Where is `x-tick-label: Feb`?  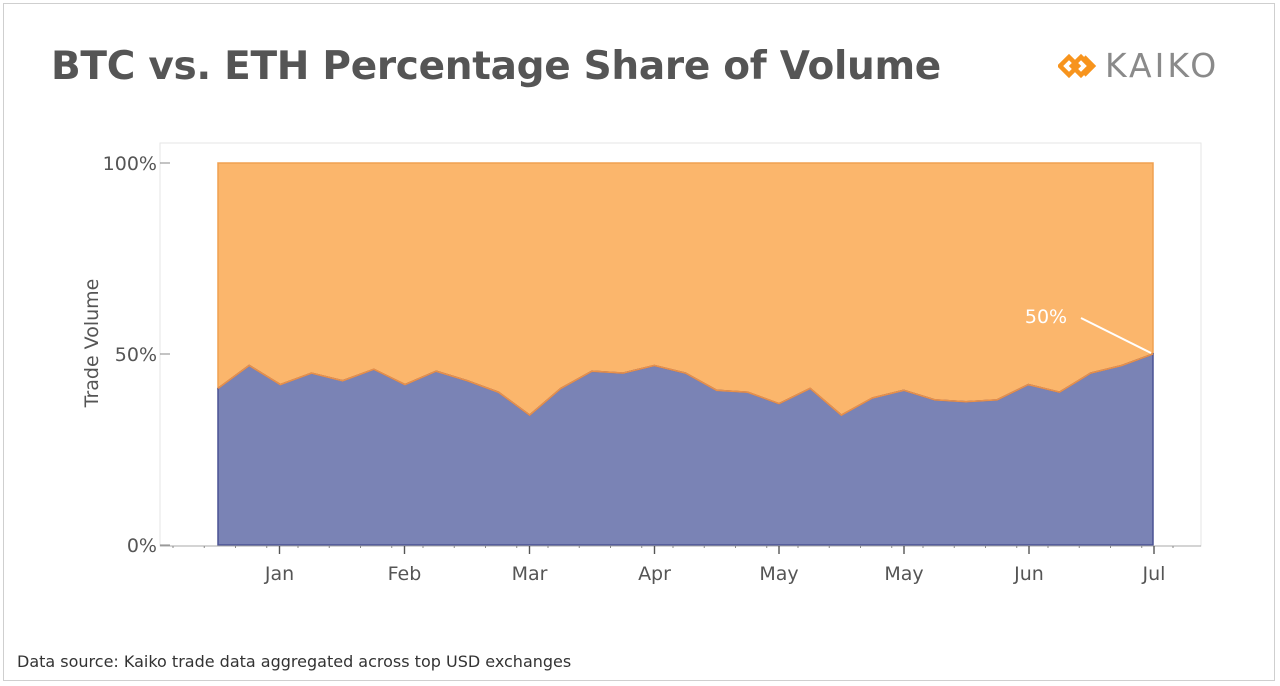 x-tick-label: Feb is located at coordinates (405, 574).